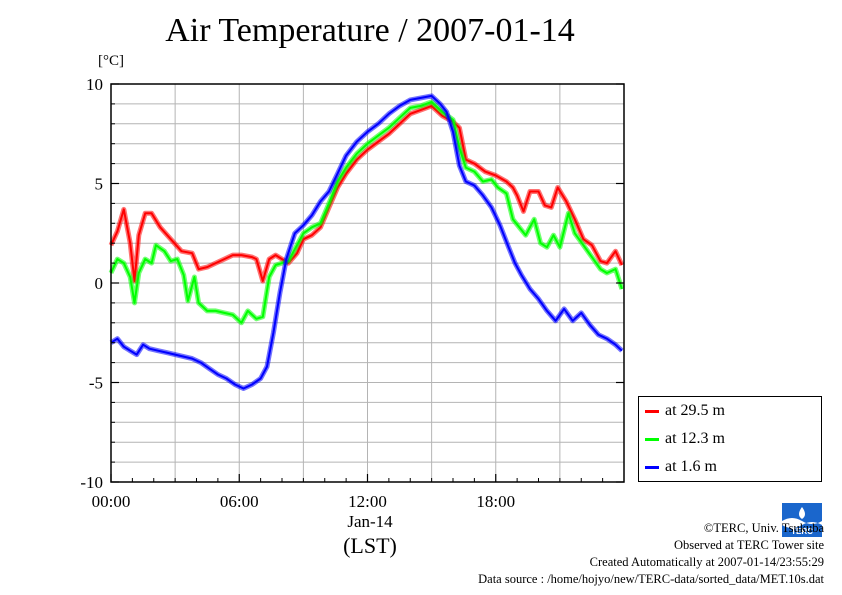 This screenshot has width=842, height=595. What do you see at coordinates (111, 61) in the screenshot?
I see `y-axis-unit-label: [°C]` at bounding box center [111, 61].